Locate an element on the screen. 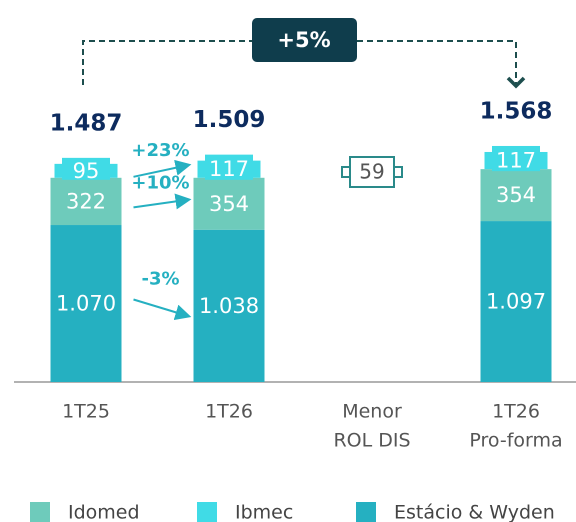 Image resolution: width=576 pixels, height=522 pixels. value-label: 1.097 is located at coordinates (516, 302).